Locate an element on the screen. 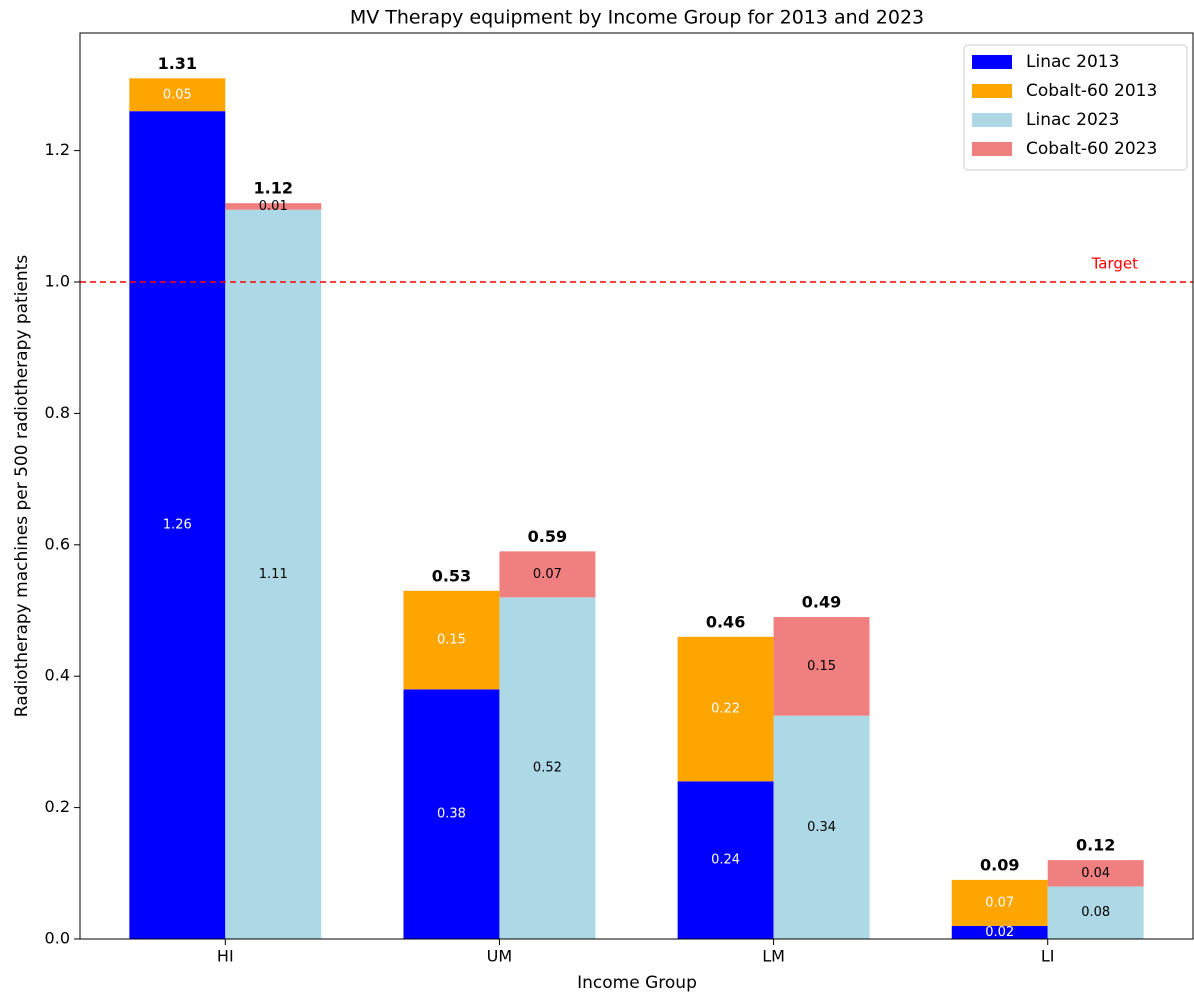 This screenshot has height=995, width=1194. total-label: 0.12 is located at coordinates (1095, 845).